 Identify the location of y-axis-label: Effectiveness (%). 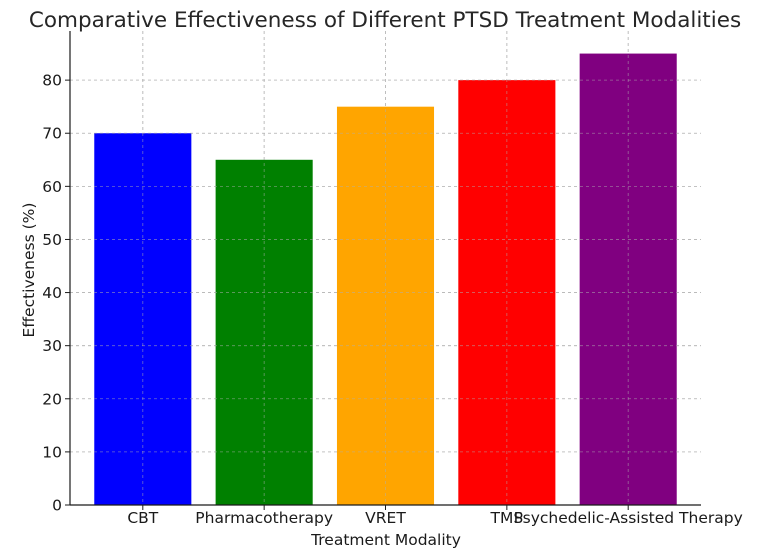
(29, 270).